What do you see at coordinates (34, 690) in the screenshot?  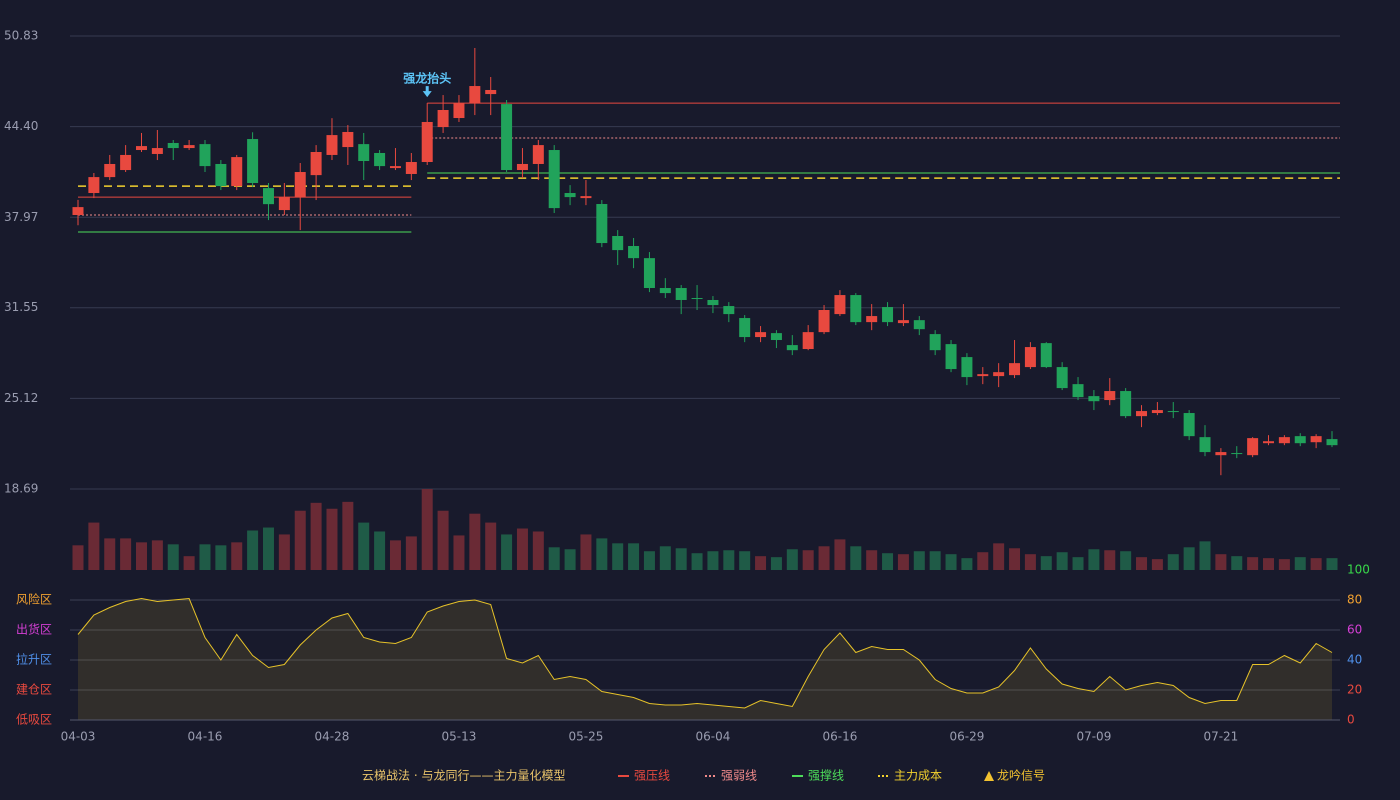 I see `zone-label: 建仓区` at bounding box center [34, 690].